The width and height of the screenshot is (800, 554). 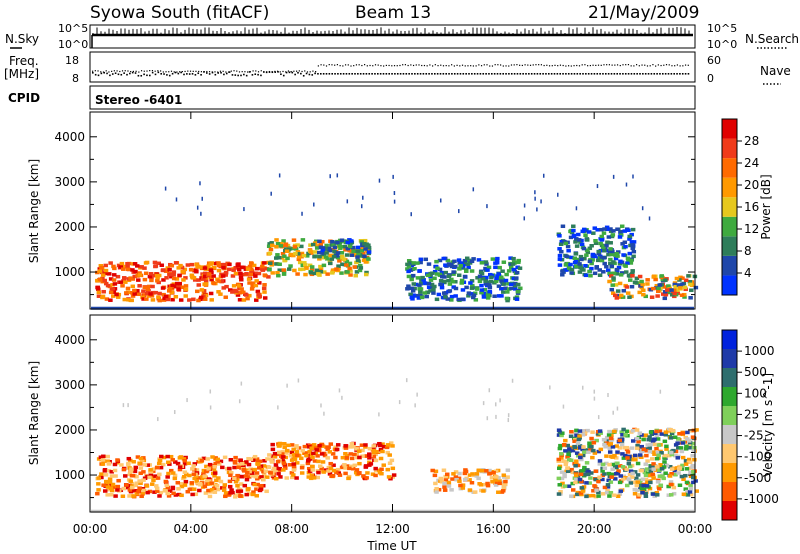 What do you see at coordinates (191, 529) in the screenshot?
I see `xtick-label: 04:00` at bounding box center [191, 529].